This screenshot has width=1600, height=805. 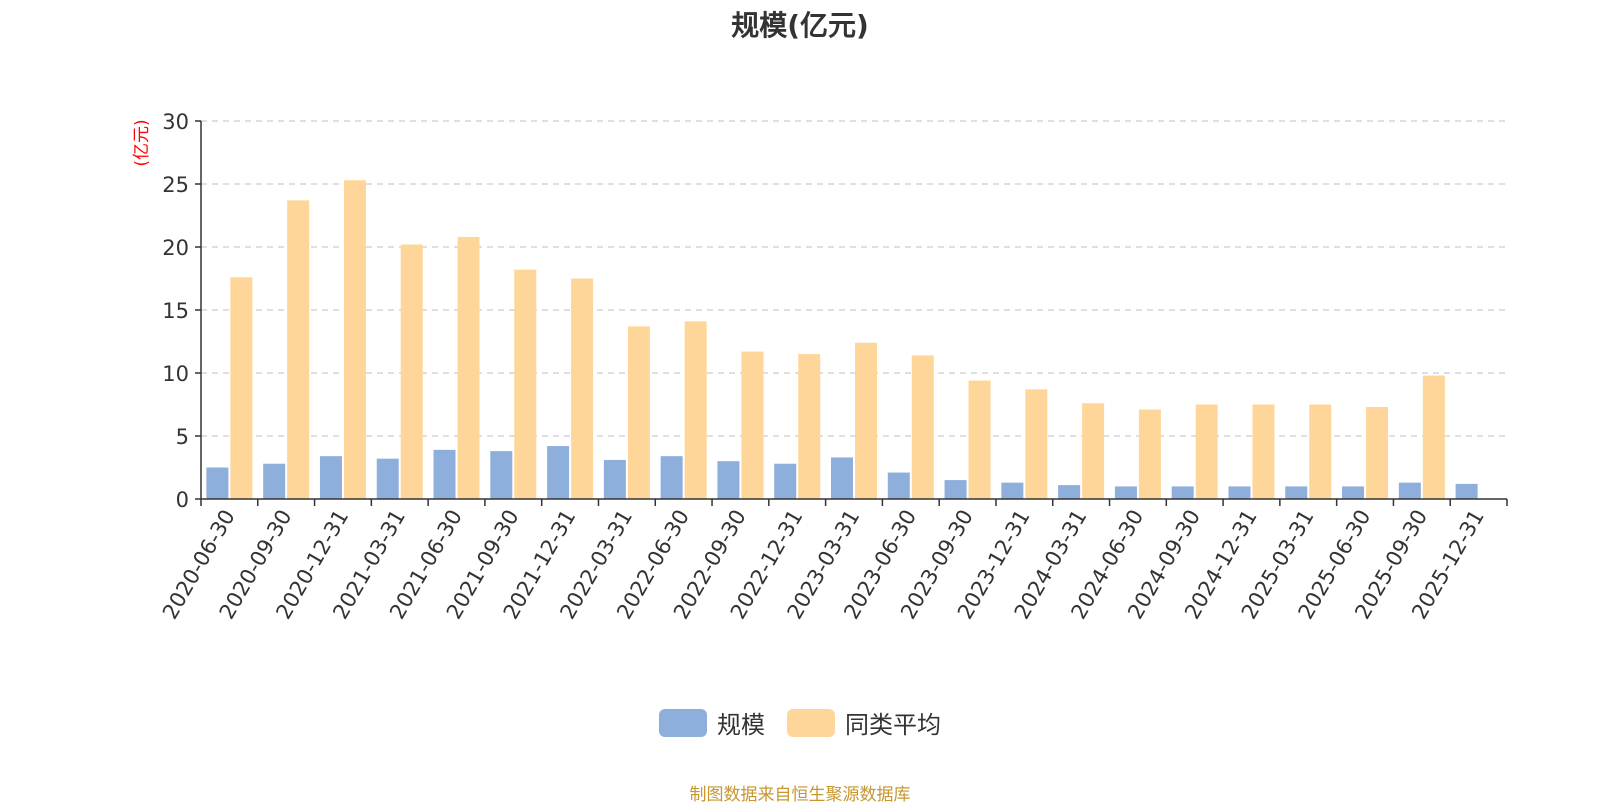 What do you see at coordinates (142, 142) in the screenshot?
I see `y-axis-label: (亿元)` at bounding box center [142, 142].